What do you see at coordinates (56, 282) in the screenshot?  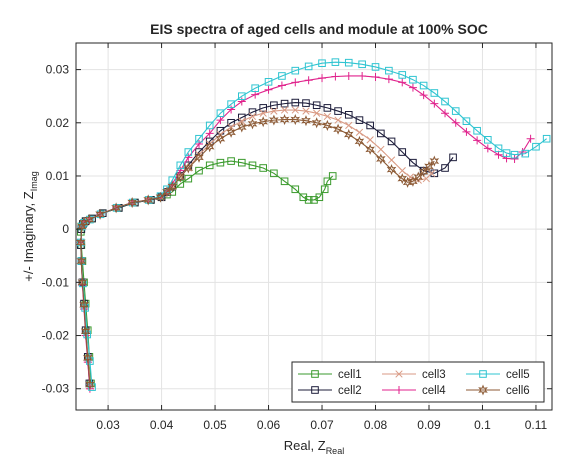 I see `y-tick-label: -0.01` at bounding box center [56, 282].